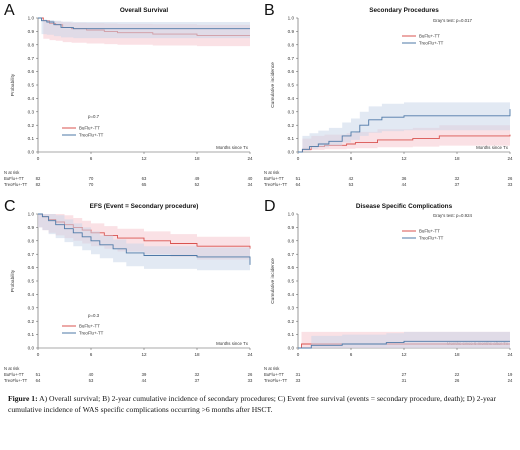  I want to click on caption-label: Figure 1:, so click(23, 398).